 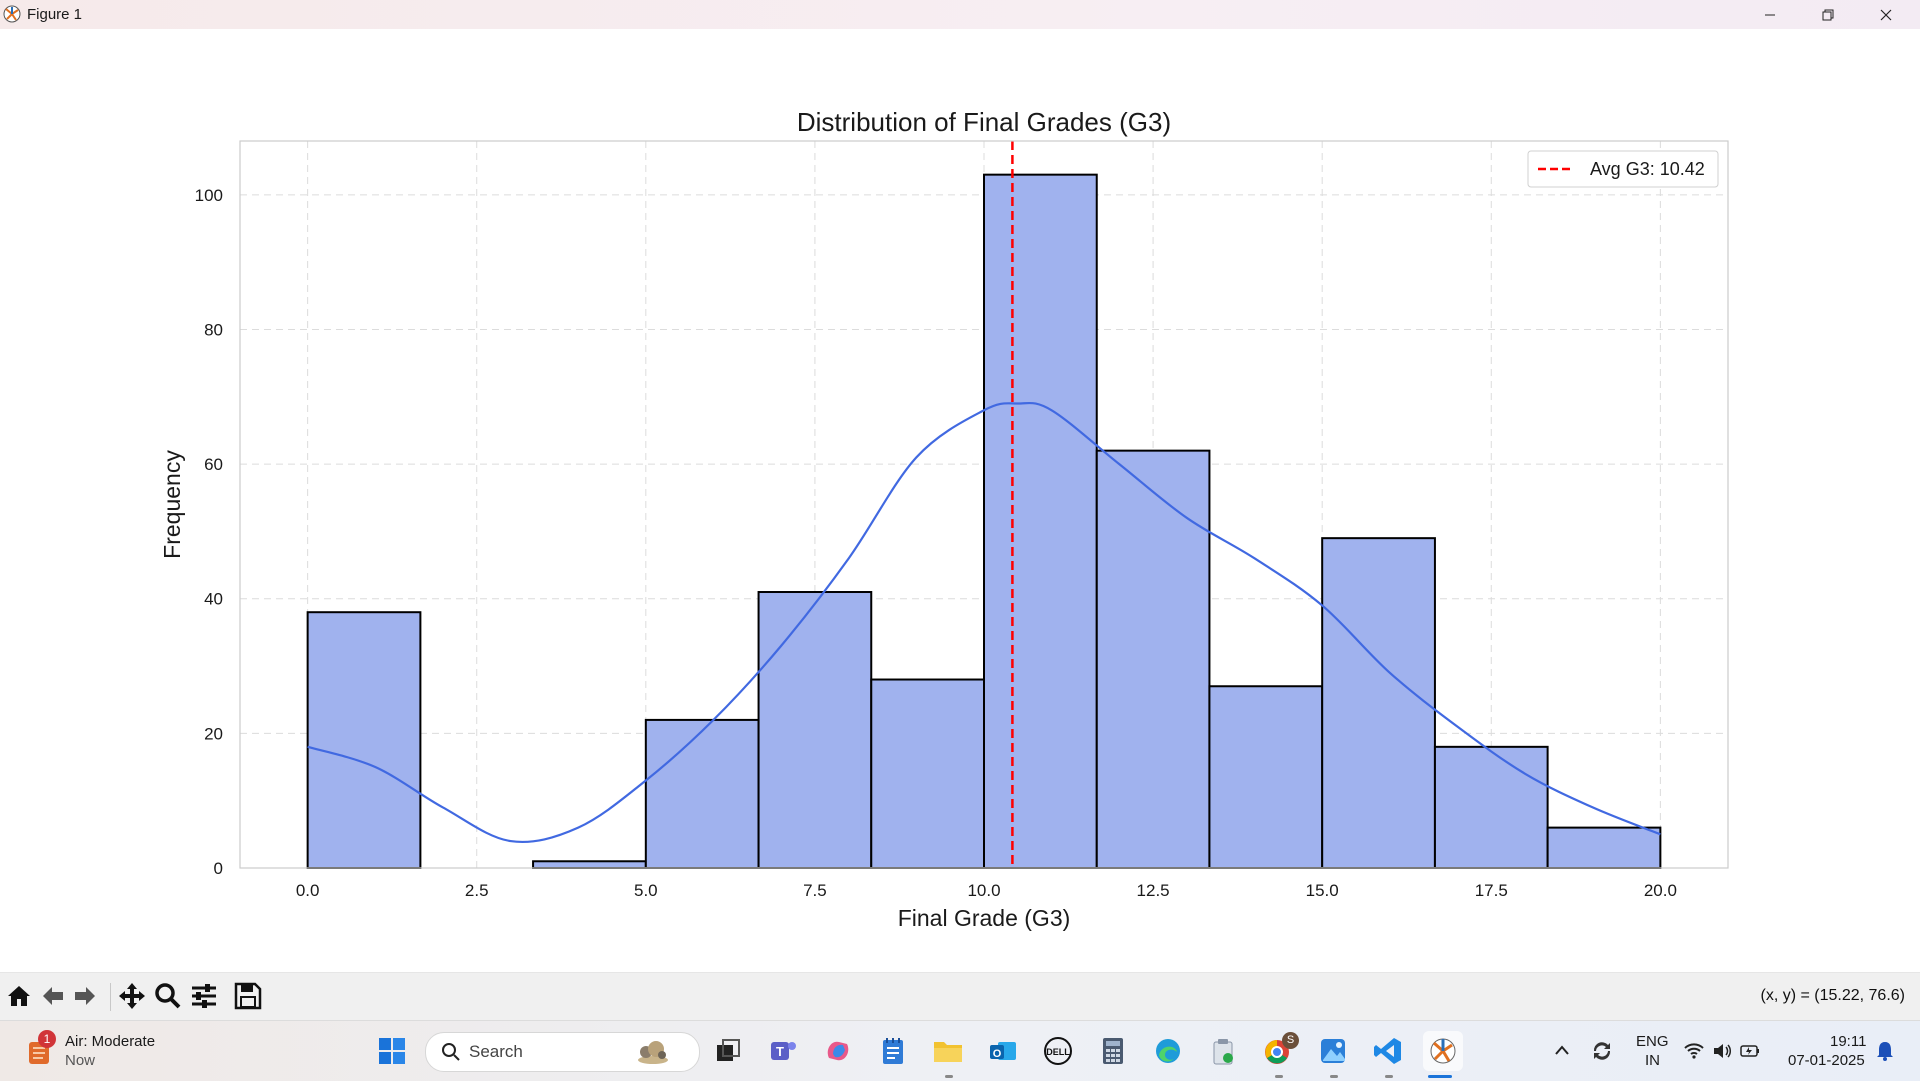 I want to click on teams-app: T, so click(x=783, y=1051).